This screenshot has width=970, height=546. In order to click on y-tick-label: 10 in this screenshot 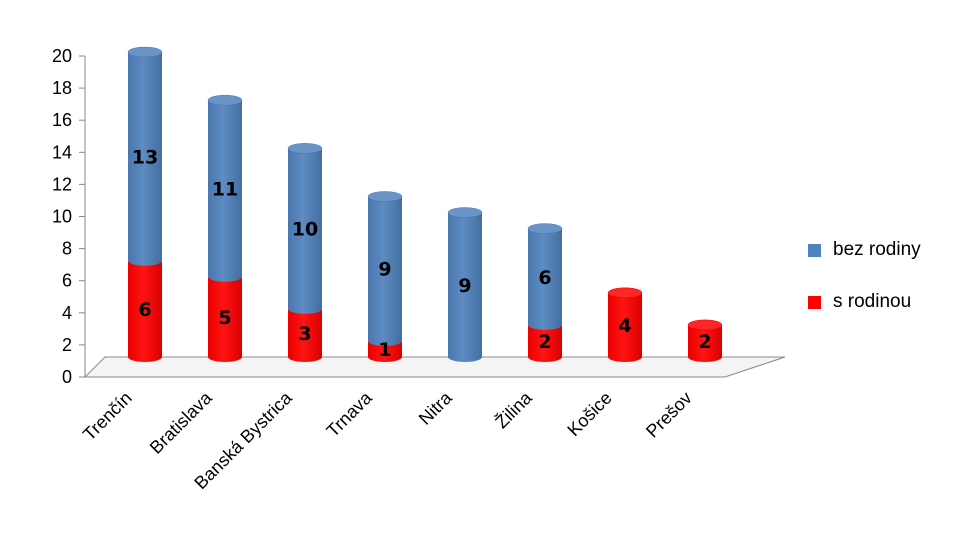, I will do `click(62, 217)`.